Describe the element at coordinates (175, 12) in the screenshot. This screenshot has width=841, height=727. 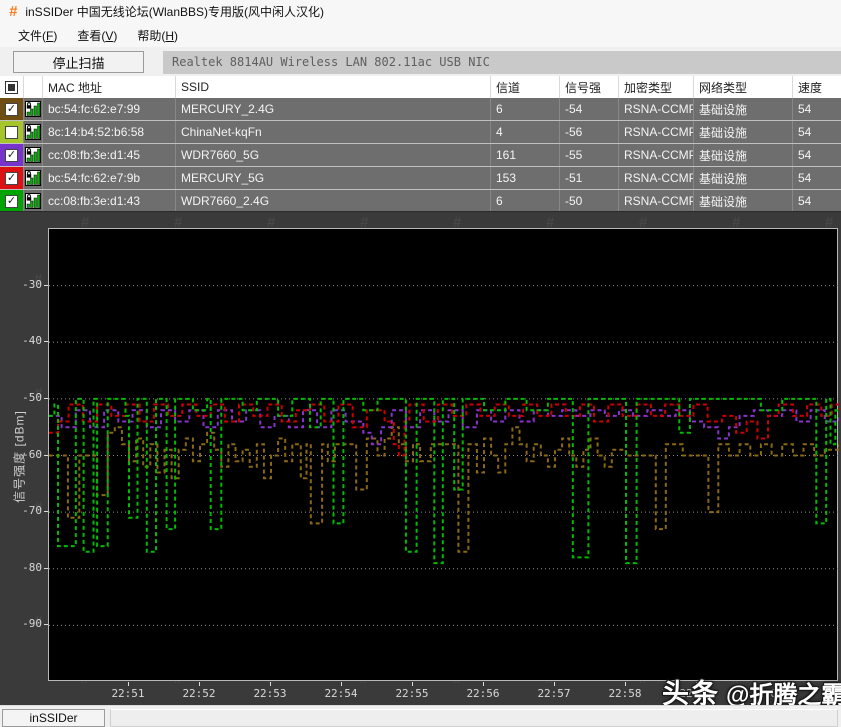
I see `window-title: inSSIDer 中国无线论坛(WlanBBS)专用版(风中闲人汉化)` at that location.